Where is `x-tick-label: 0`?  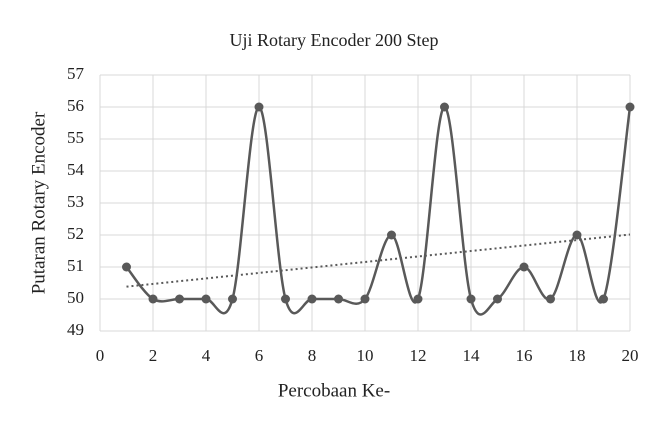
x-tick-label: 0 is located at coordinates (100, 355).